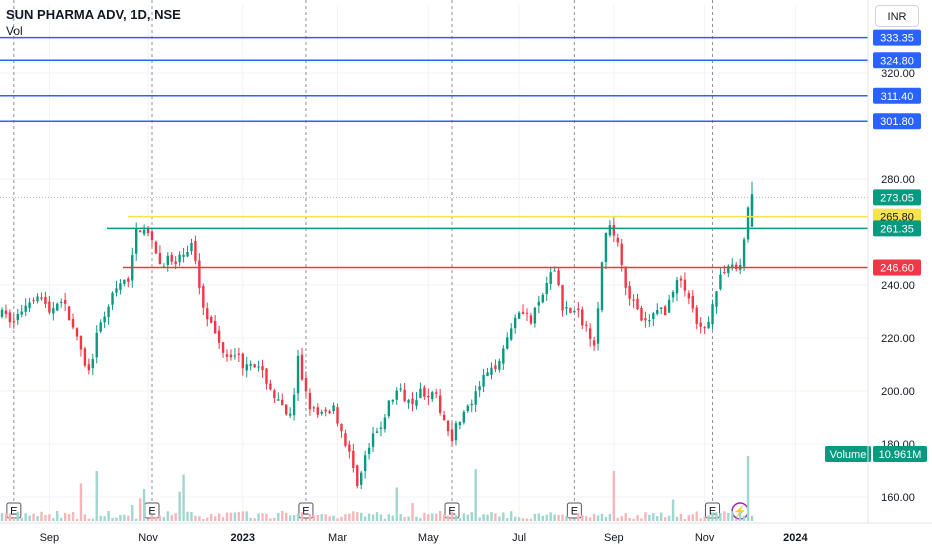 This screenshot has width=932, height=550. Describe the element at coordinates (898, 286) in the screenshot. I see `y-tick-label: 240.00` at that location.